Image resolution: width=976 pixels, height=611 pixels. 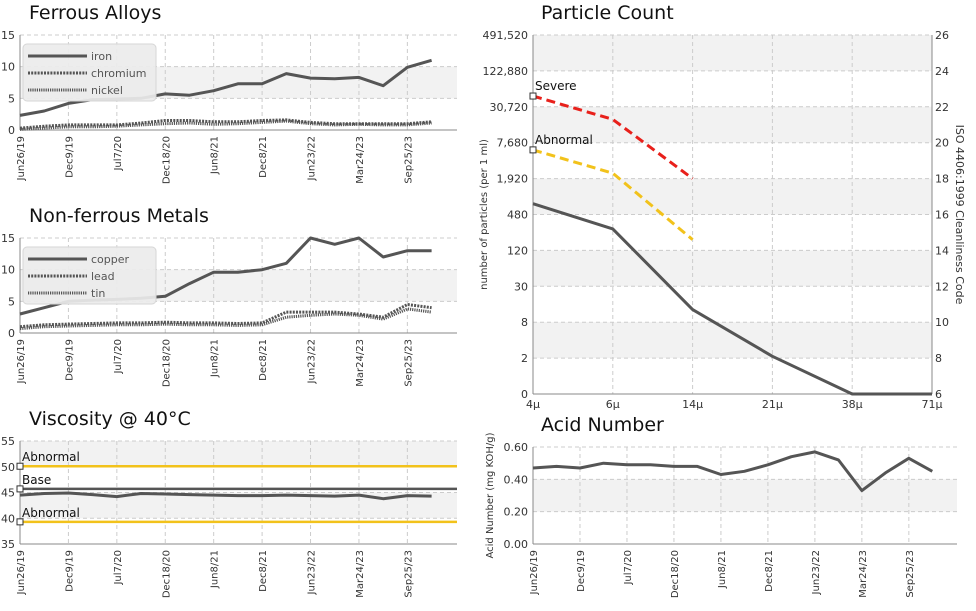 What do you see at coordinates (263, 571) in the screenshot?
I see `viscosity-xtick-label: Dec8/21` at bounding box center [263, 571].